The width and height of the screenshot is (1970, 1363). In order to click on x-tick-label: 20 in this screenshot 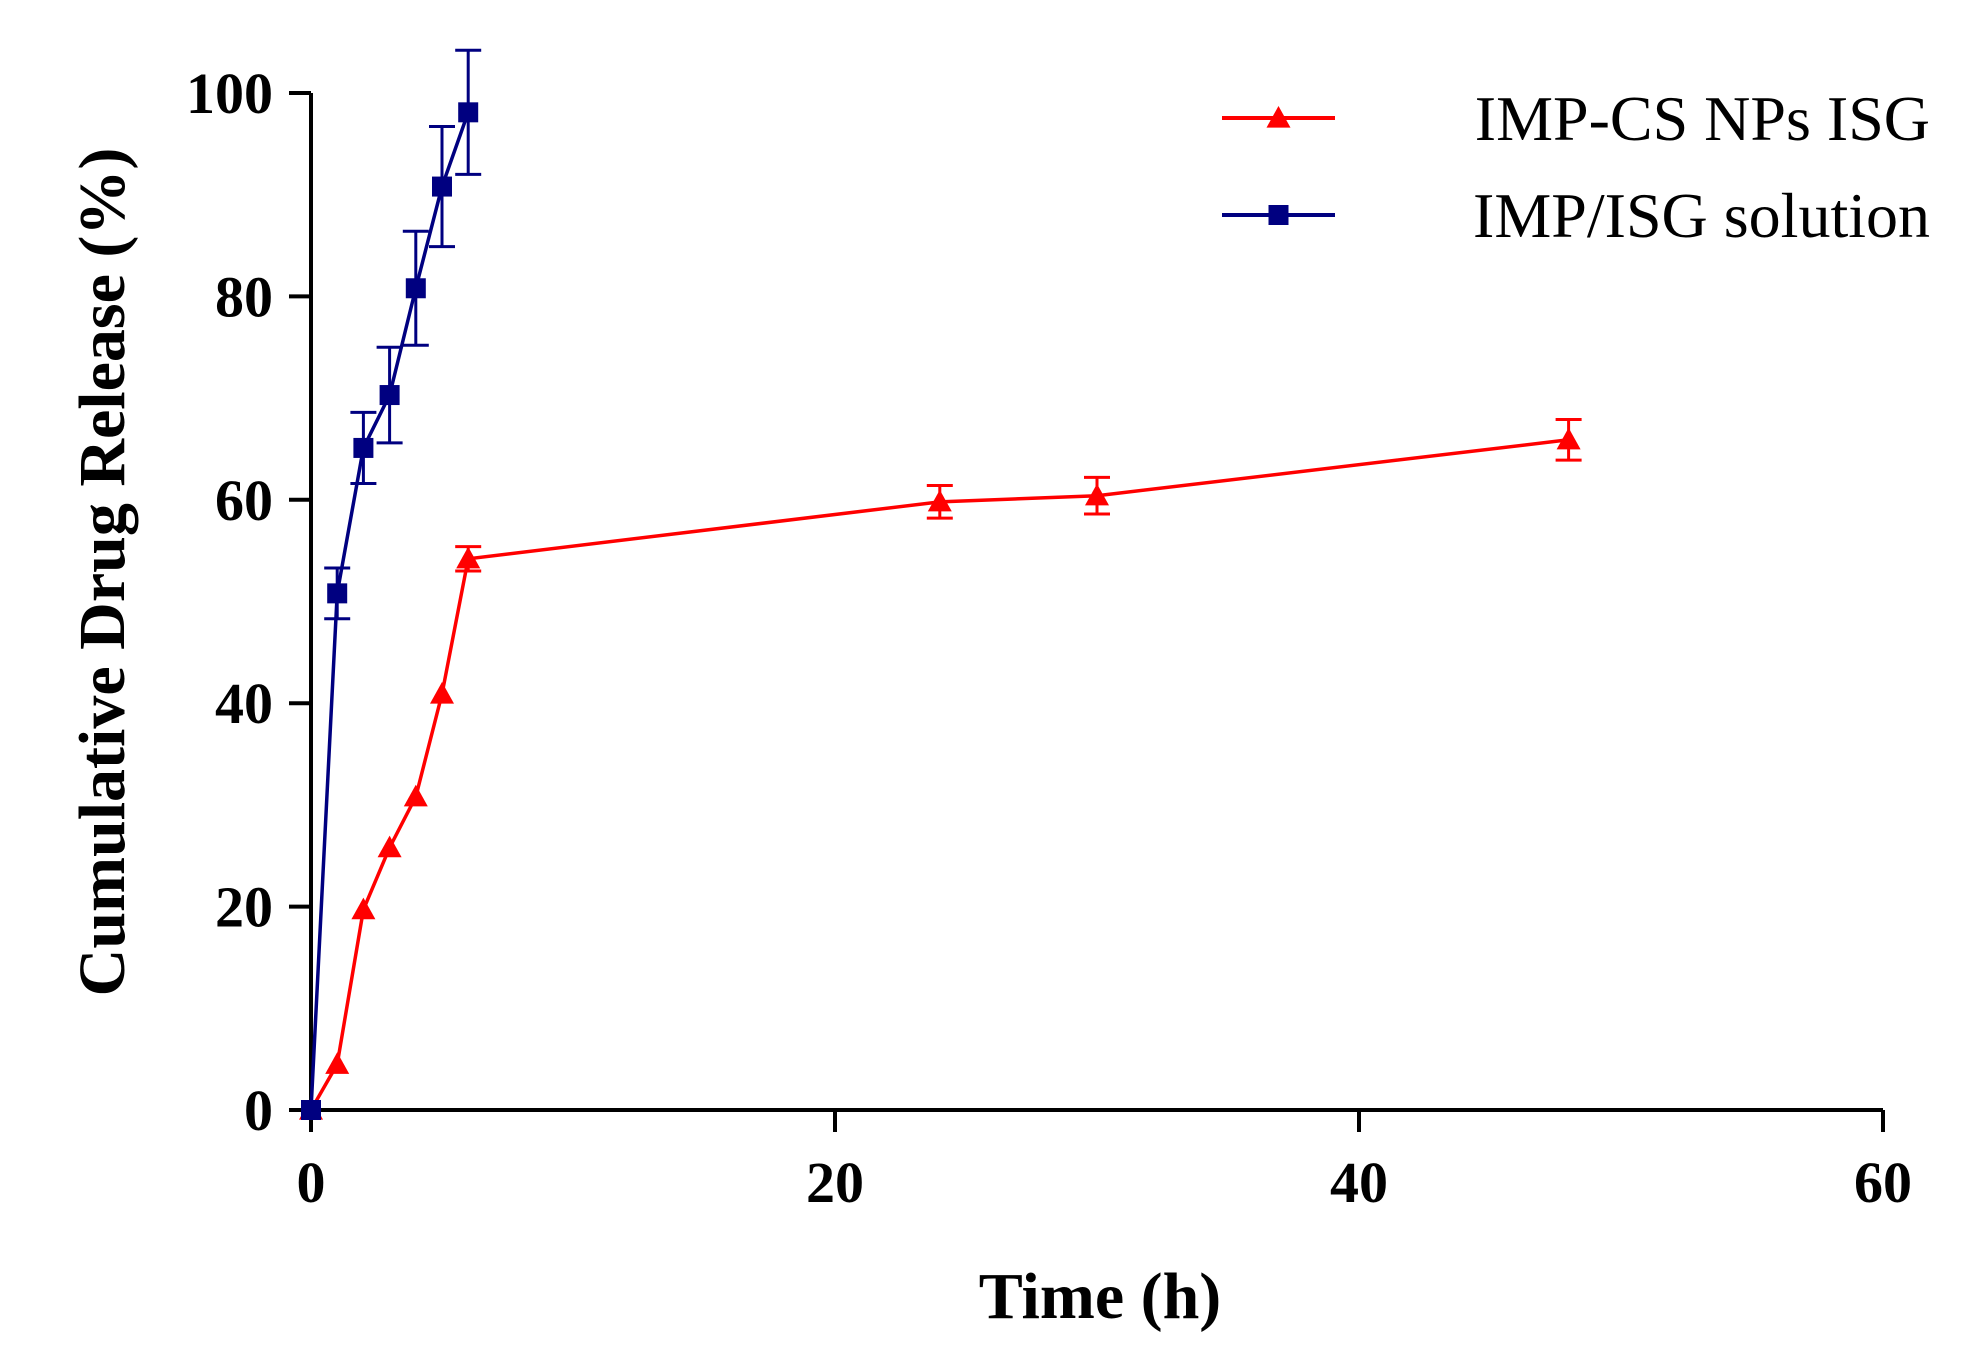, I will do `click(835, 1182)`.